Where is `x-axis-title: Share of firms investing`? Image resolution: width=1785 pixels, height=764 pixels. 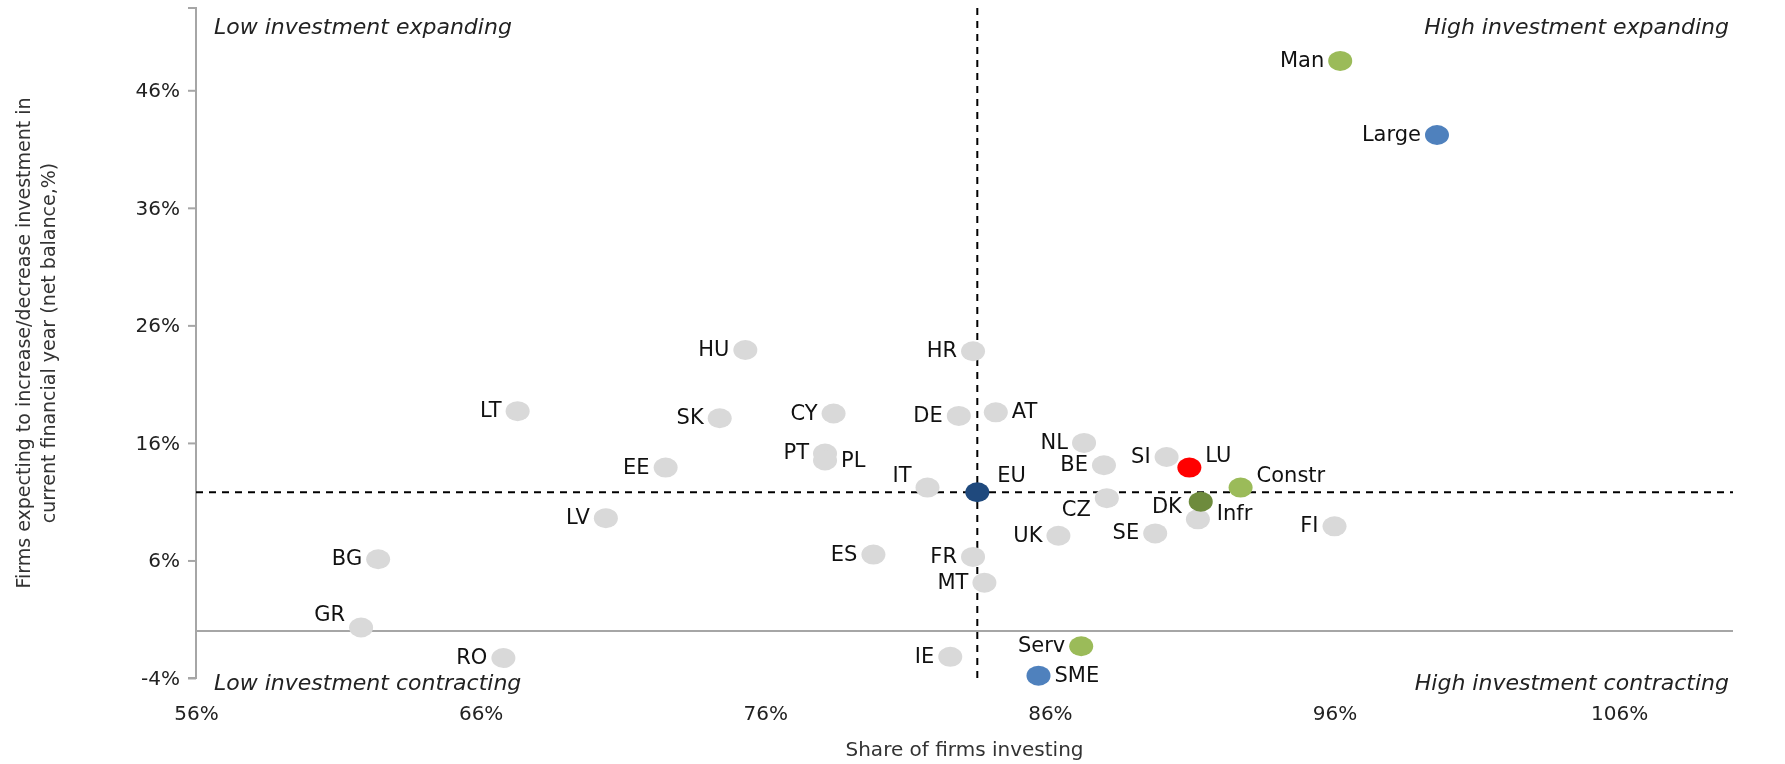
x-axis-title: Share of firms investing is located at coordinates (964, 749).